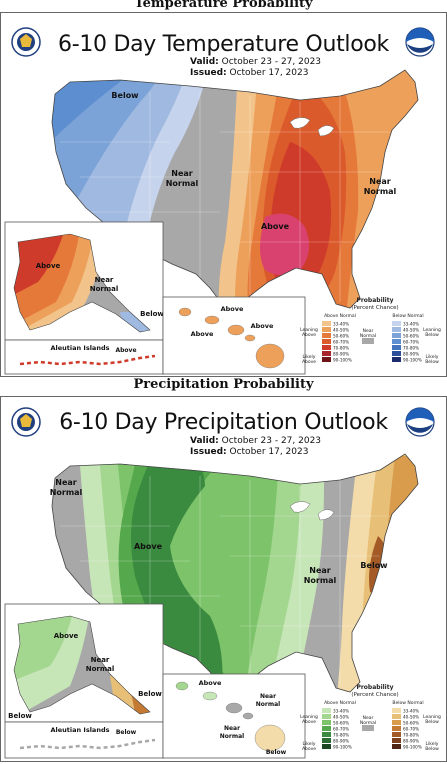 The width and height of the screenshot is (447, 764). What do you see at coordinates (80, 730) in the screenshot?
I see `aleutian-label-2: Aleutian Islands` at bounding box center [80, 730].